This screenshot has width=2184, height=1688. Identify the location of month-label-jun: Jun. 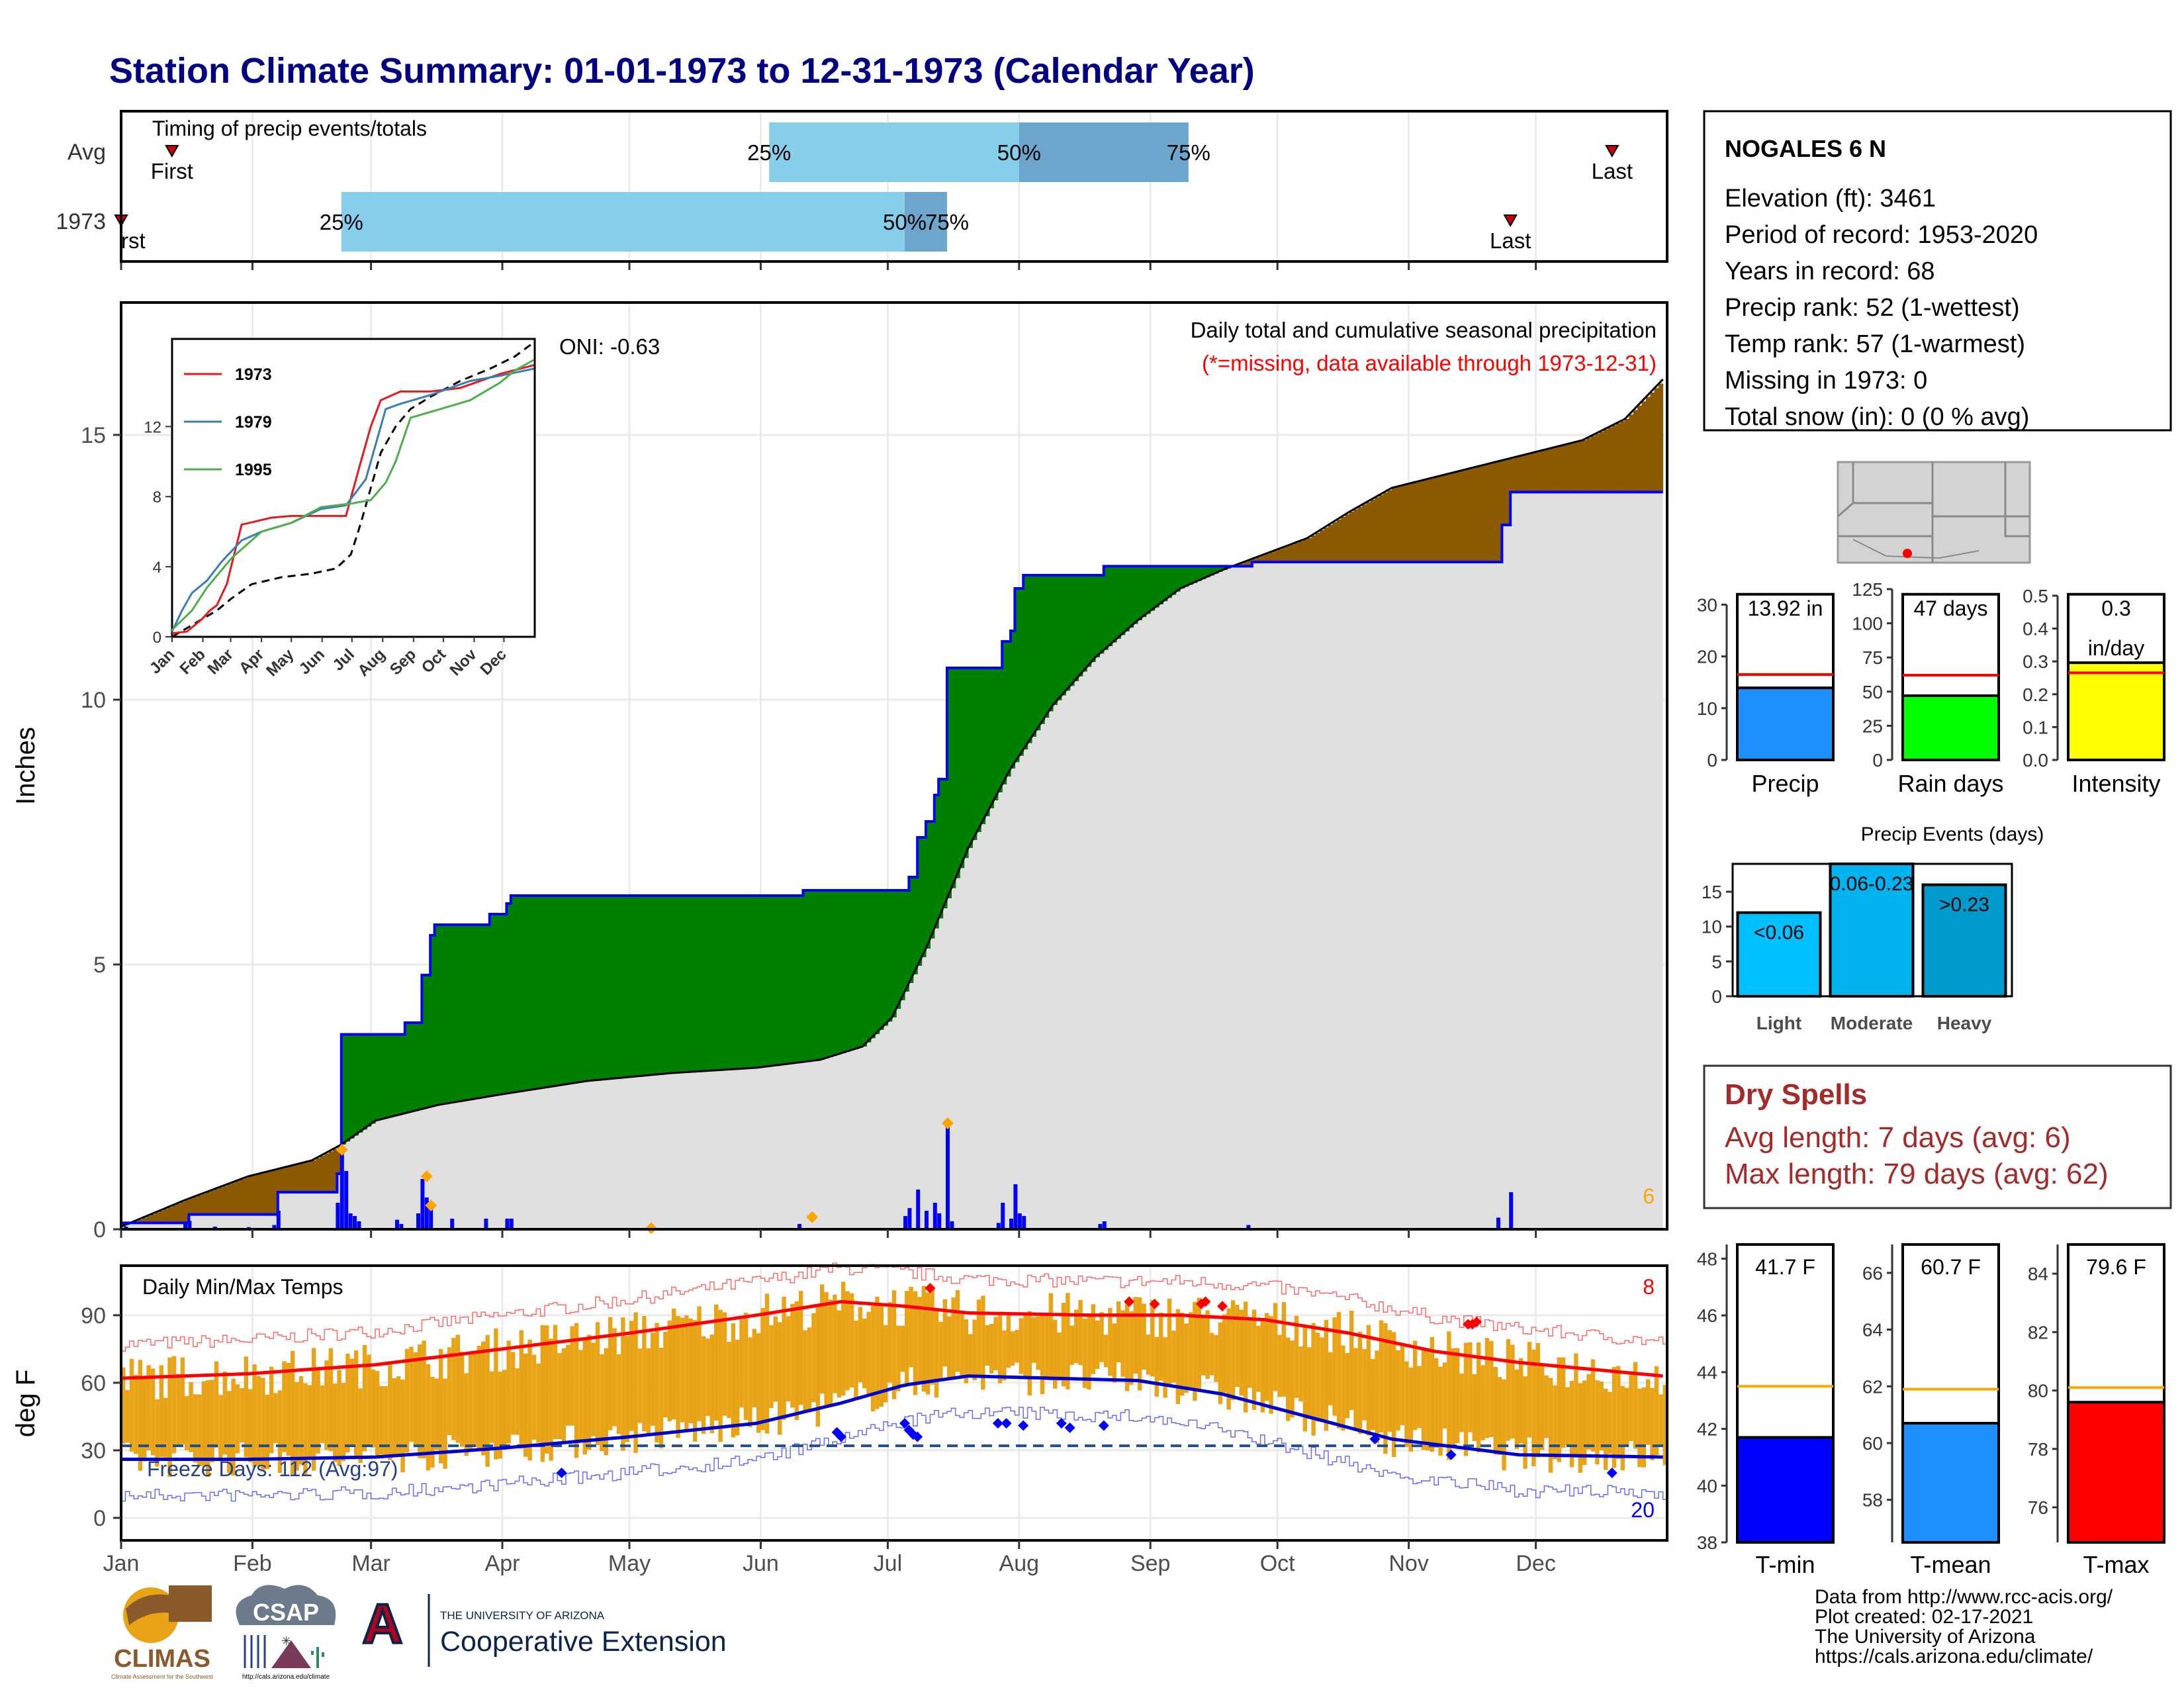
(761, 1563).